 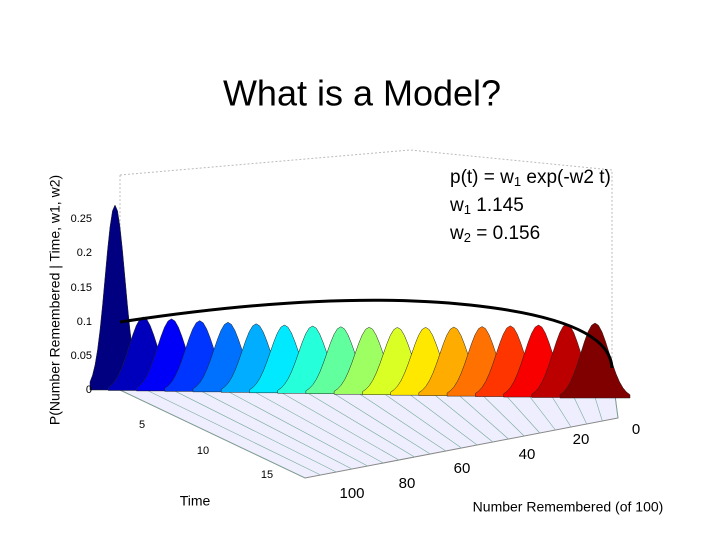 I want to click on tick-label: 15, so click(x=267, y=475).